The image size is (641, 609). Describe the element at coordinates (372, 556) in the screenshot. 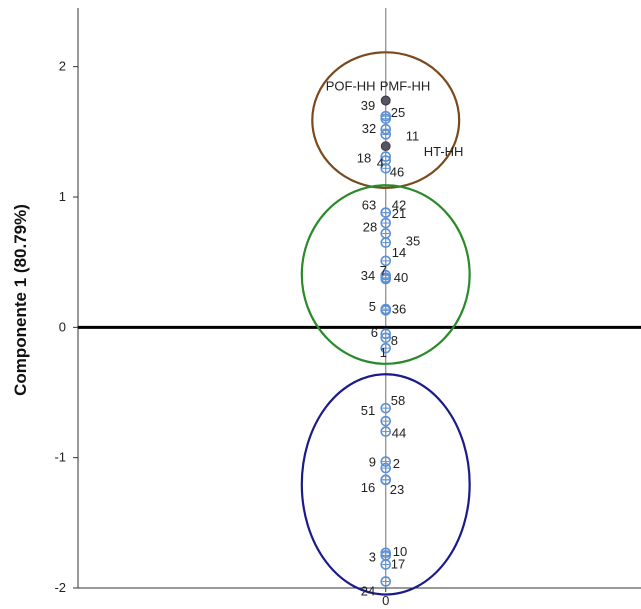

I see `point-label: 3` at that location.